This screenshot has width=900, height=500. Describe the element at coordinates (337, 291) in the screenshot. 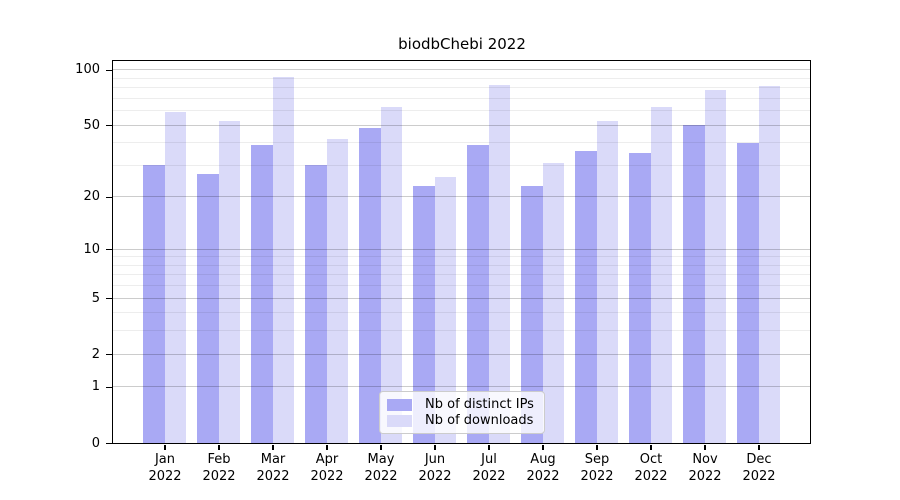

I see `bar-downloads-apr` at that location.